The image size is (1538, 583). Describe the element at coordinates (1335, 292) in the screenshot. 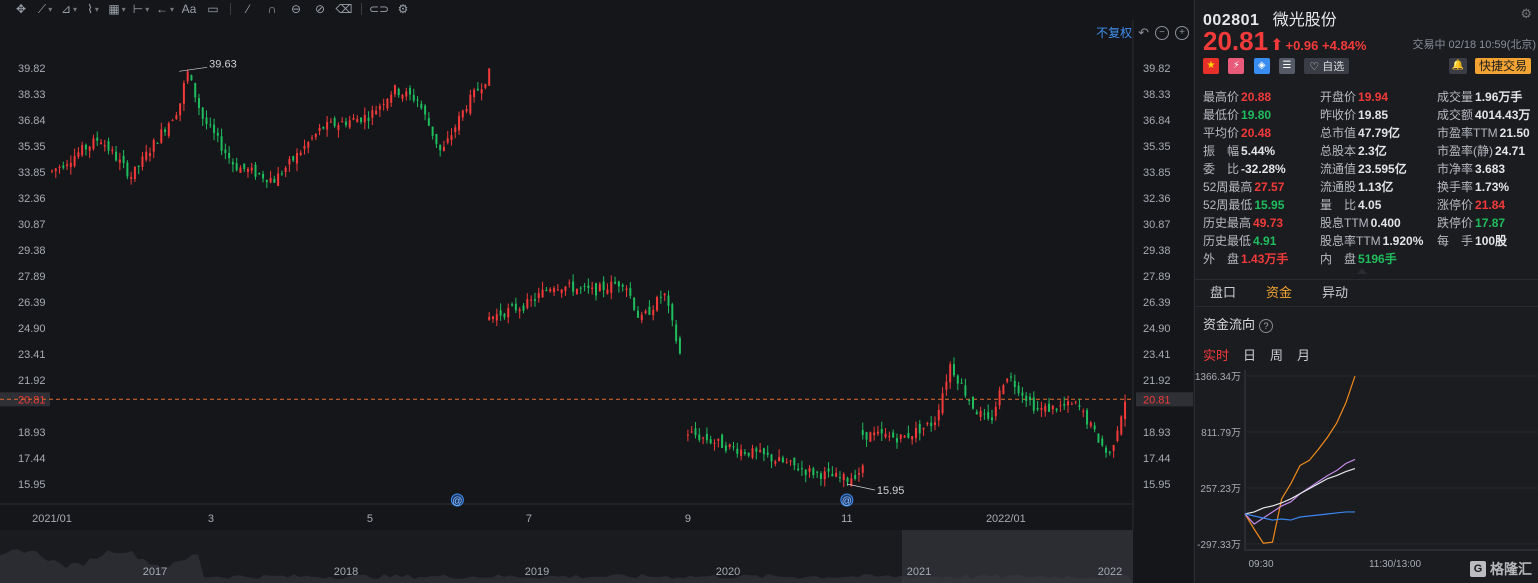

I see `tab-2: 异动` at that location.